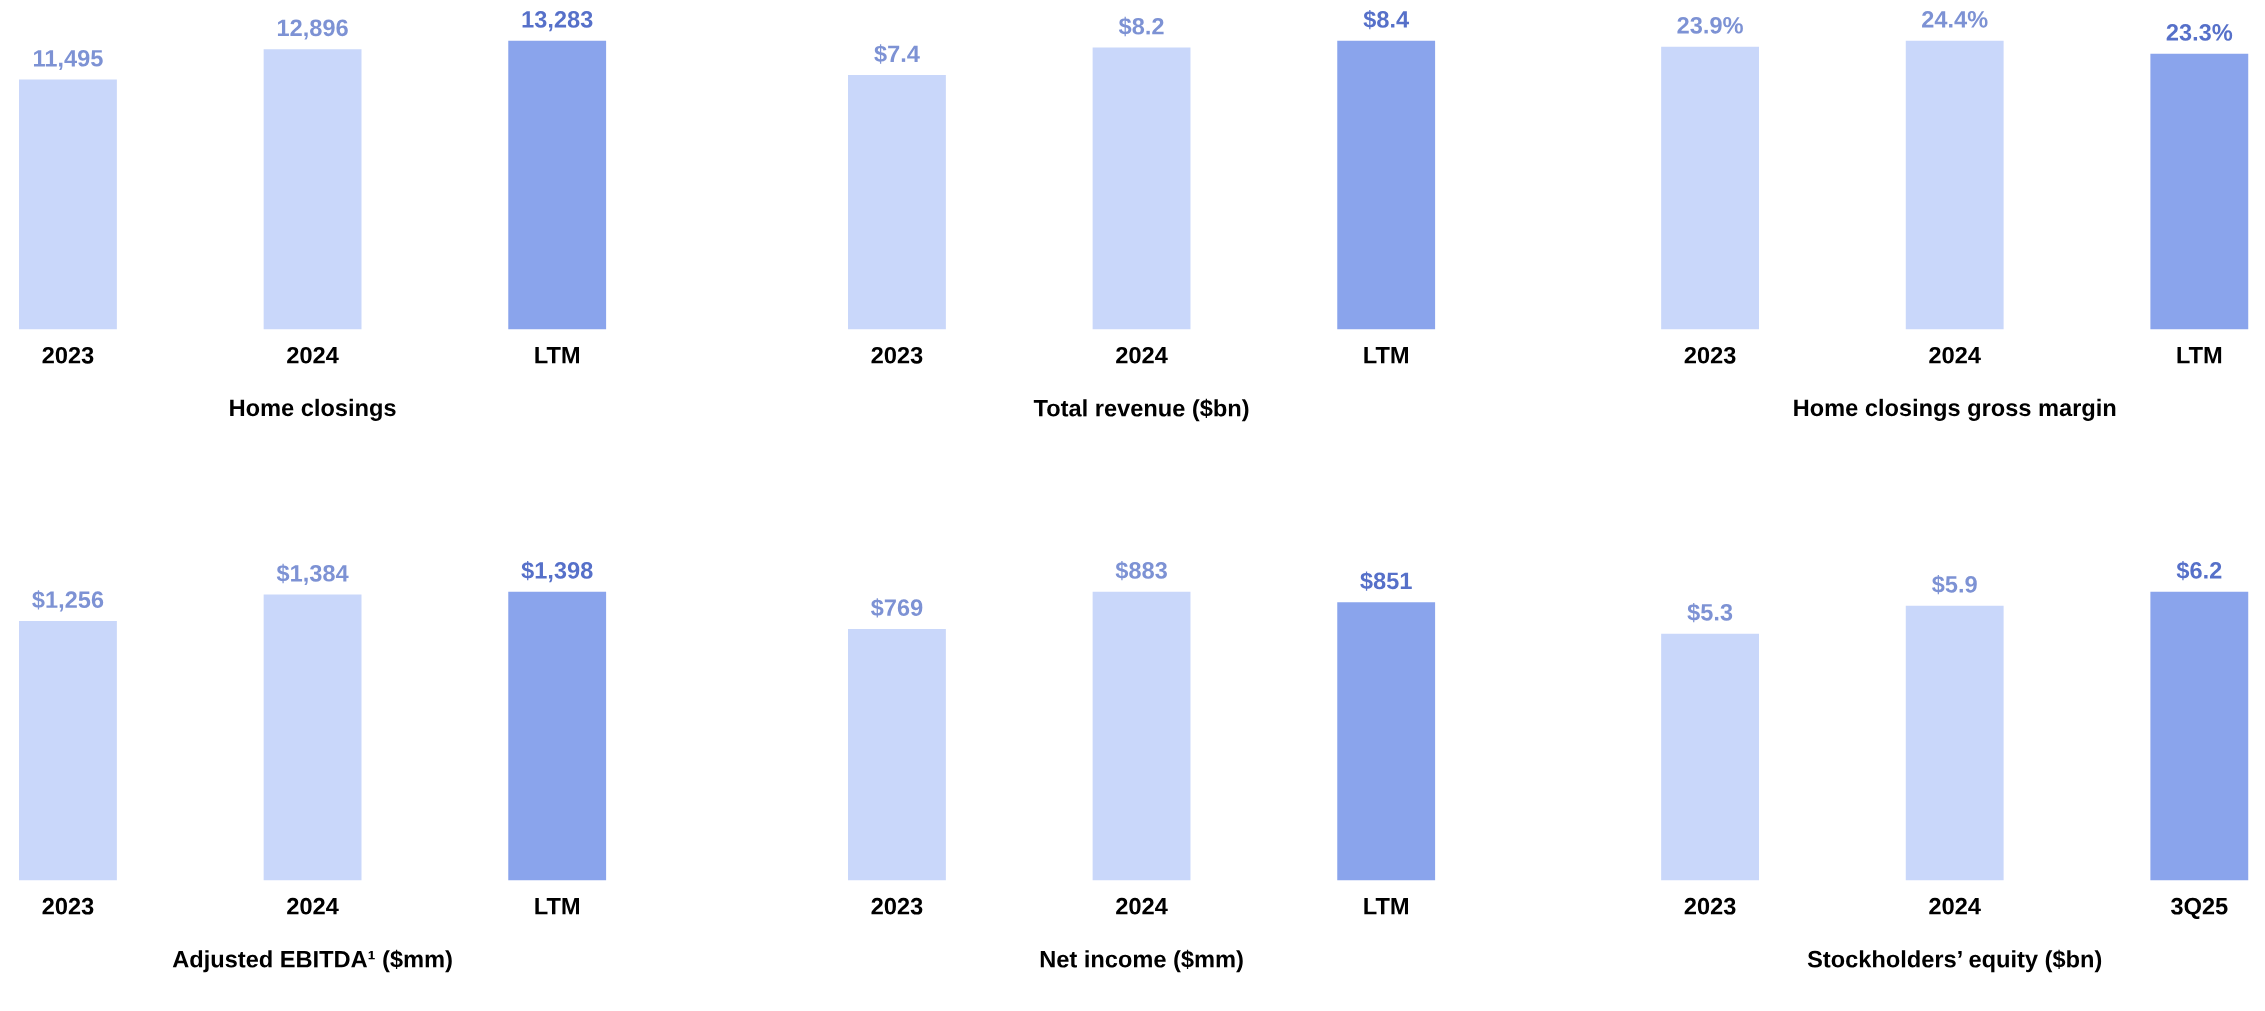 The width and height of the screenshot is (2265, 1011). I want to click on data-label: $1,384, so click(312, 574).